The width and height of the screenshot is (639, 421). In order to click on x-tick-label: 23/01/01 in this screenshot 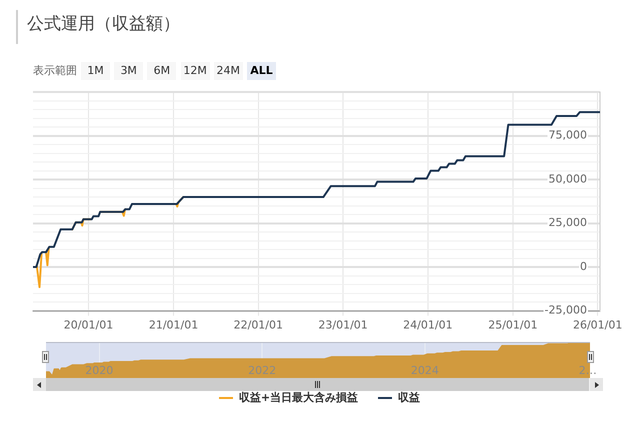, I will do `click(343, 325)`.